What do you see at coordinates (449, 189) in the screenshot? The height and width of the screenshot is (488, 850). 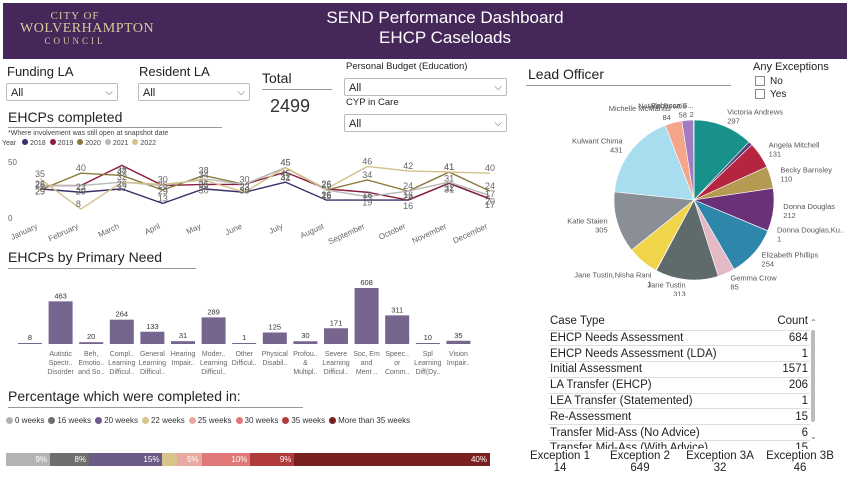 I see `data-label: 31` at bounding box center [449, 189].